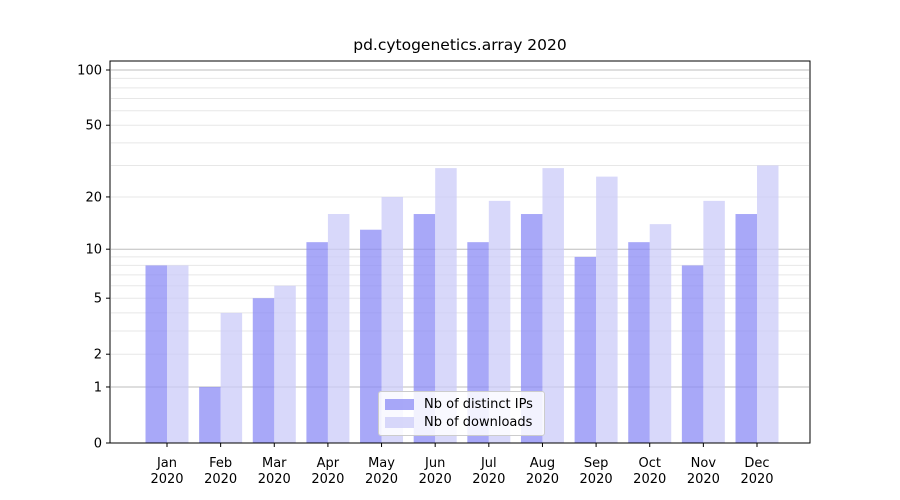 This screenshot has height=500, width=900. Describe the element at coordinates (553, 305) in the screenshot. I see `bar-aug-series1` at that location.